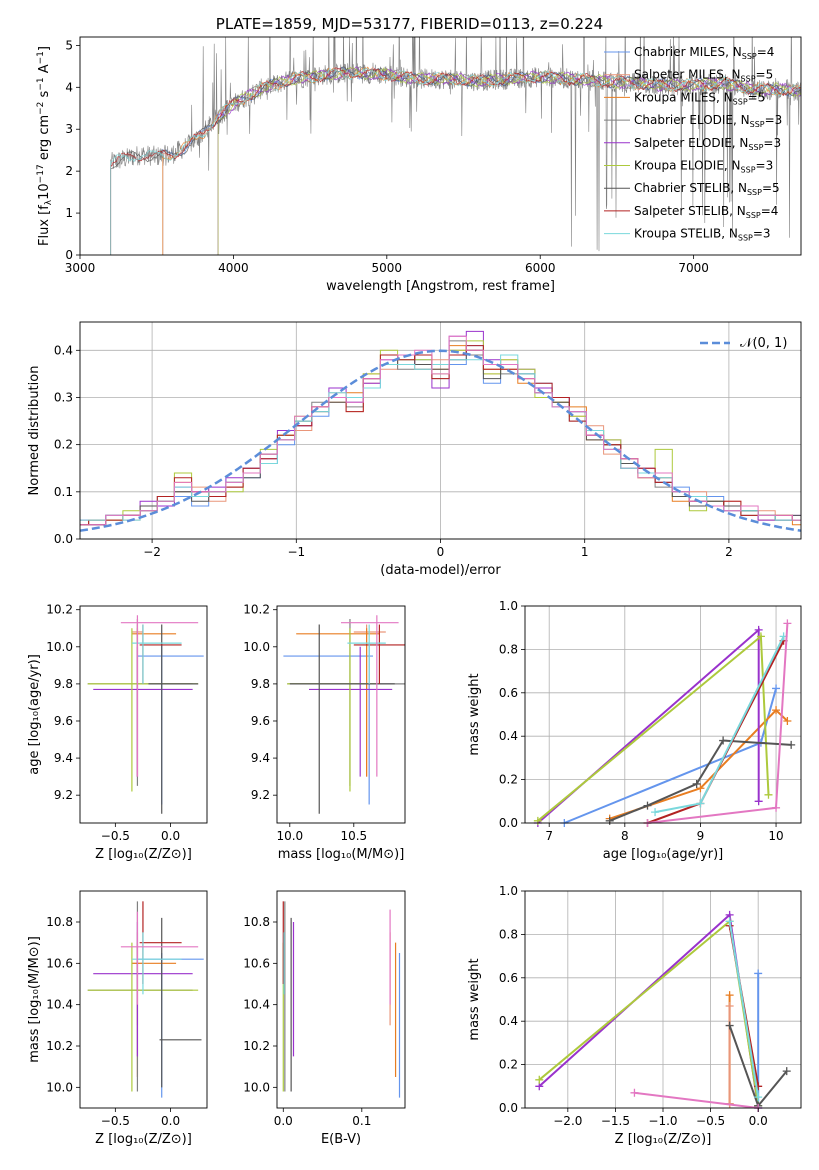 This screenshot has height=1170, width=819. Describe the element at coordinates (508, 649) in the screenshot. I see `y-tick-label: 0.8` at that location.